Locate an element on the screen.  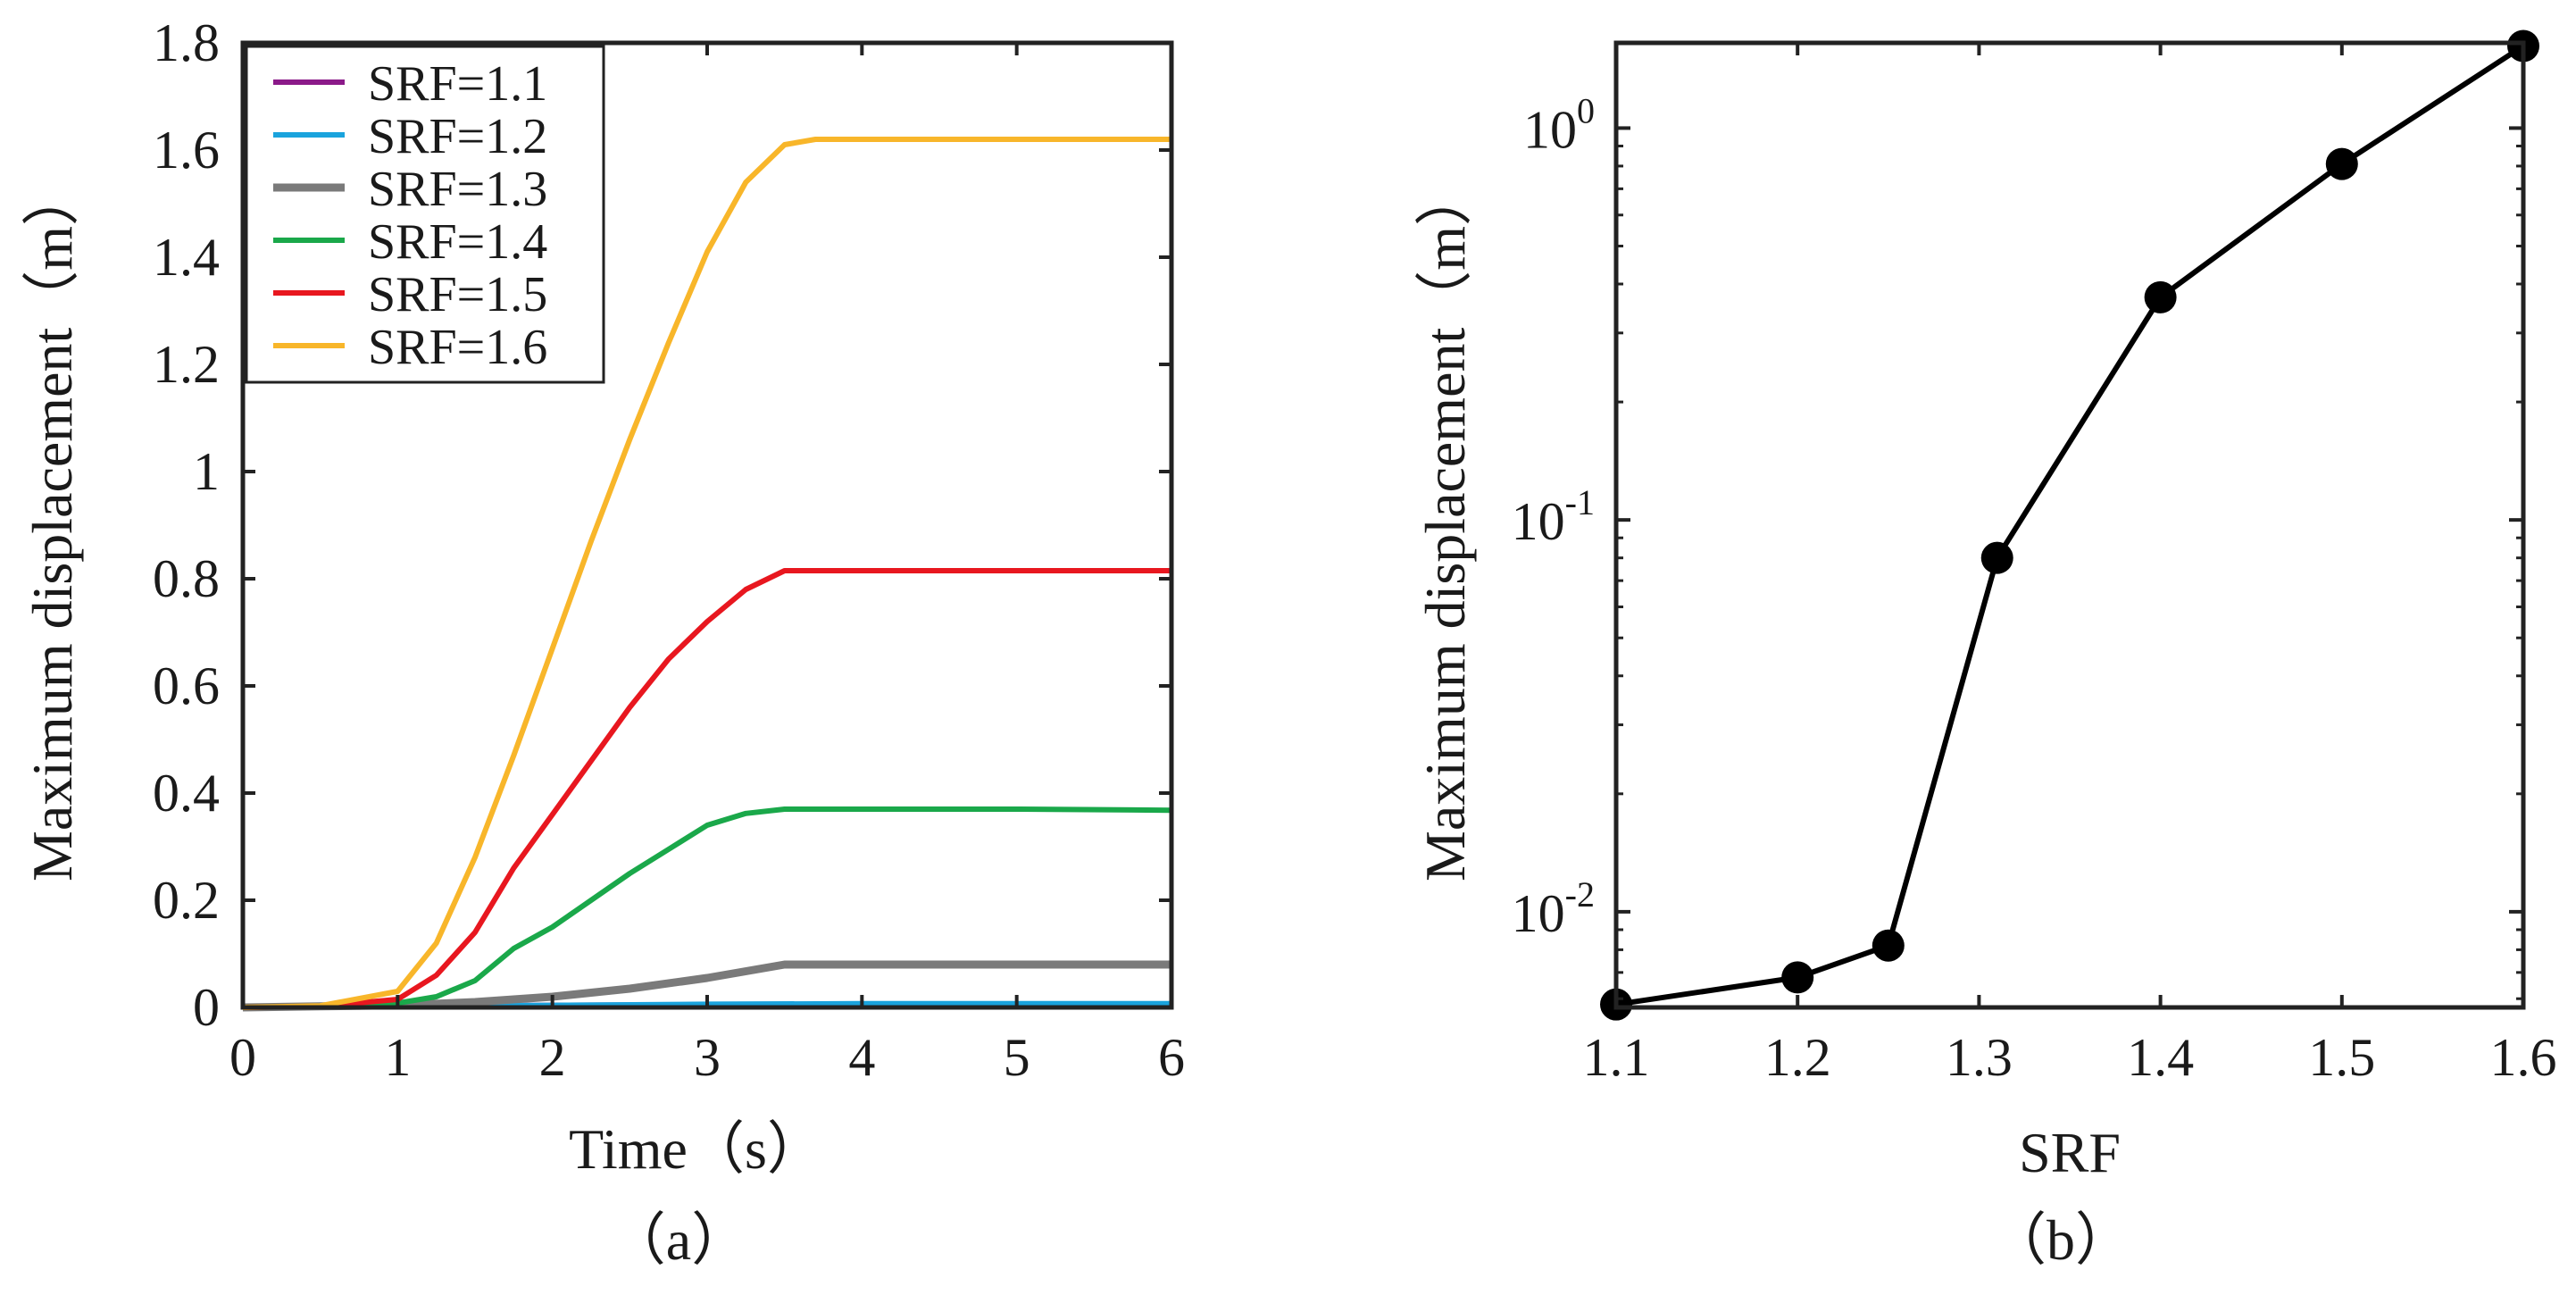
x-tick-label: 1 is located at coordinates (397, 1057).